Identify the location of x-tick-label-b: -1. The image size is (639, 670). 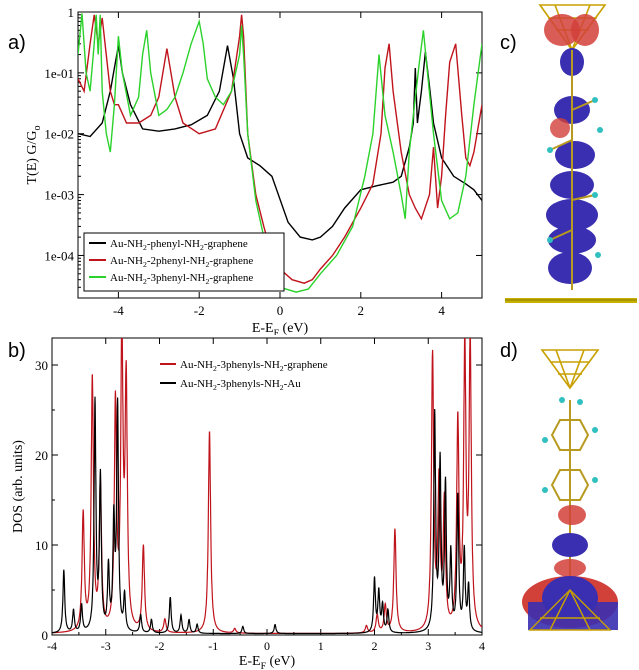
(213, 646).